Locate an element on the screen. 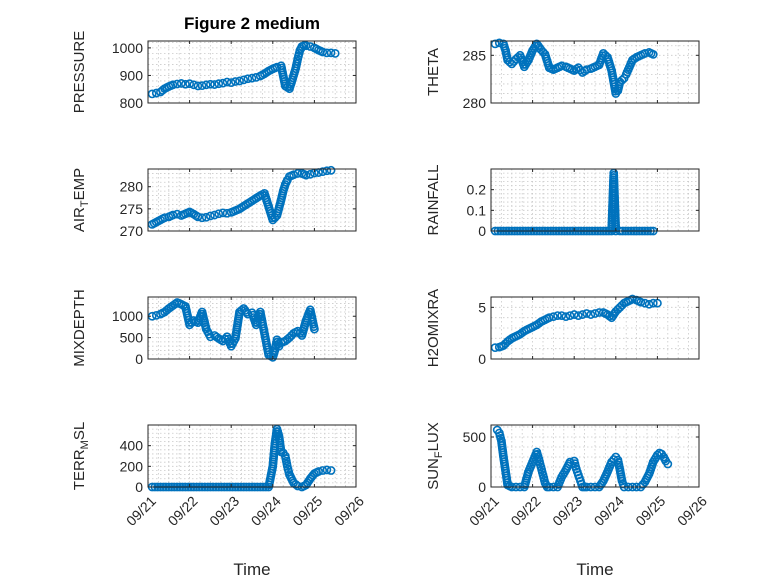 Image resolution: width=778 pixels, height=583 pixels. y-axis-label-main: TERR is located at coordinates (79, 469).